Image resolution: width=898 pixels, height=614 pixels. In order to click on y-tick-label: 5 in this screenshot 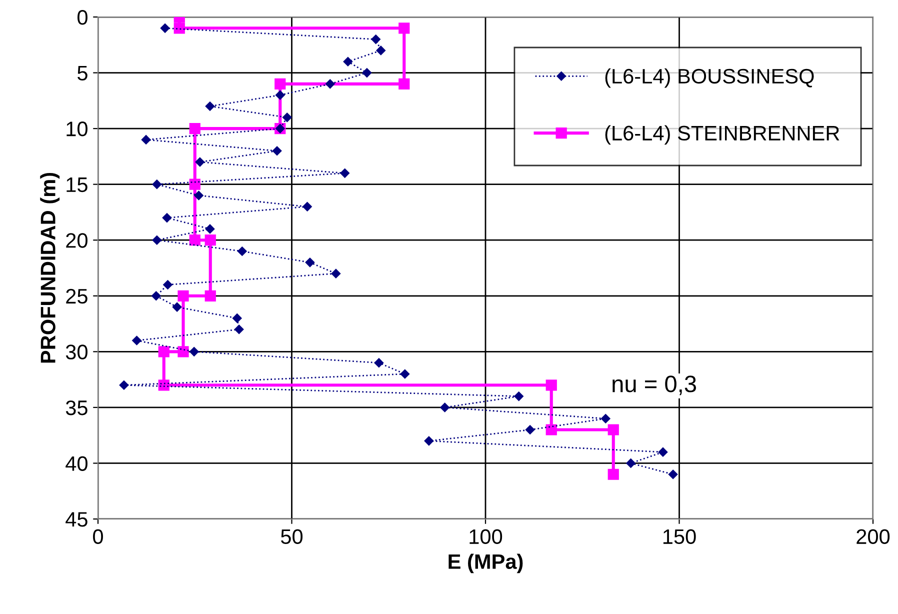, I will do `click(83, 73)`.